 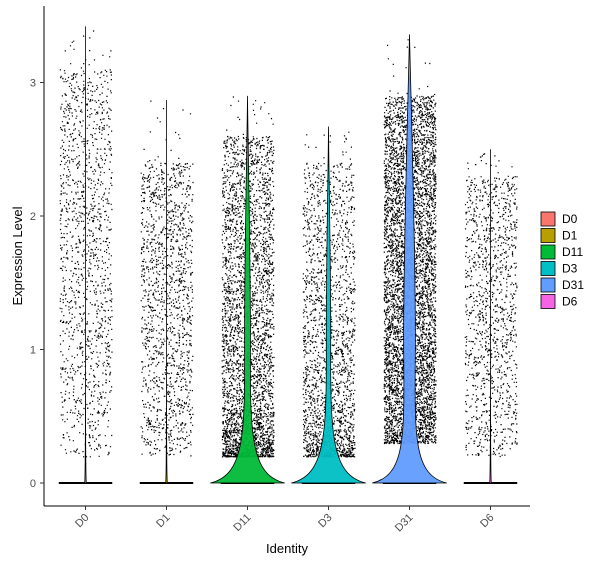 What do you see at coordinates (33, 84) in the screenshot?
I see `y-tick-label: 3` at bounding box center [33, 84].